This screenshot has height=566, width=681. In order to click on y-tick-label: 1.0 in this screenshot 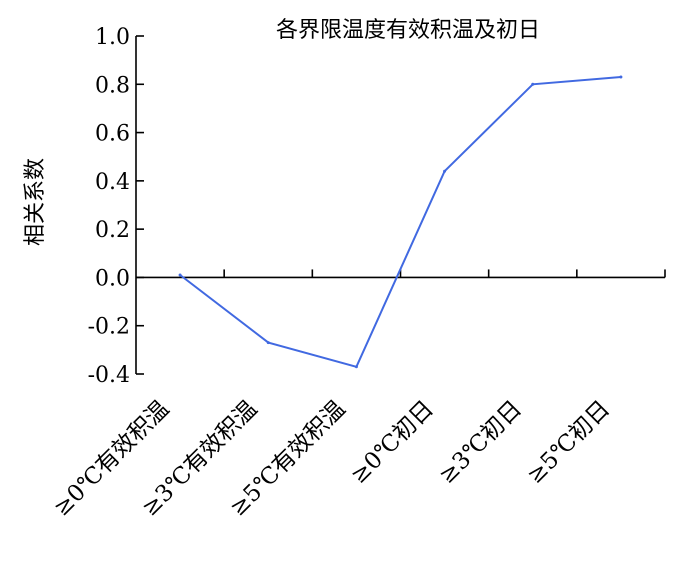, I will do `click(112, 37)`.